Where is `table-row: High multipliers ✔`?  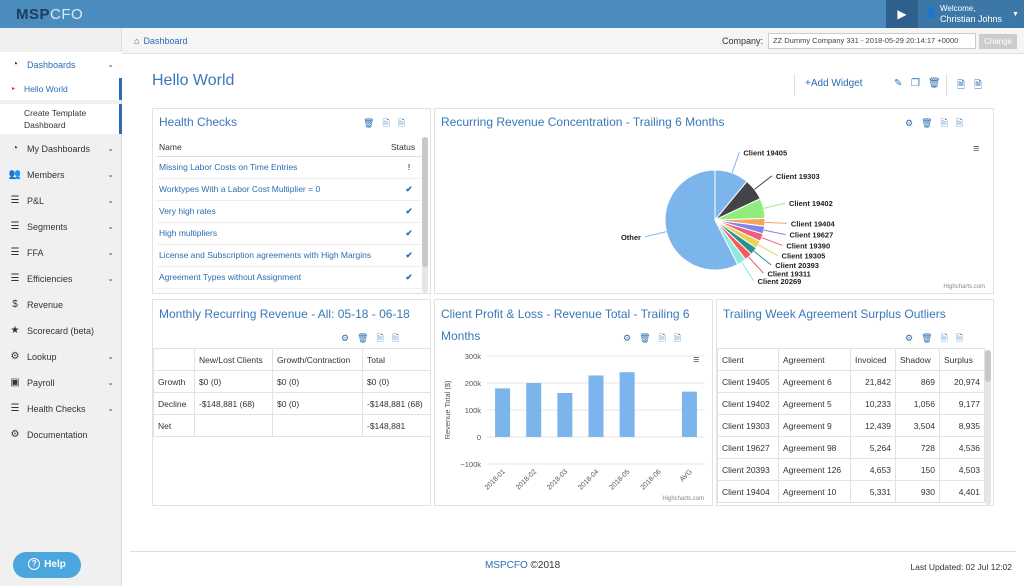 table-row: High multipliers ✔ is located at coordinates (292, 233).